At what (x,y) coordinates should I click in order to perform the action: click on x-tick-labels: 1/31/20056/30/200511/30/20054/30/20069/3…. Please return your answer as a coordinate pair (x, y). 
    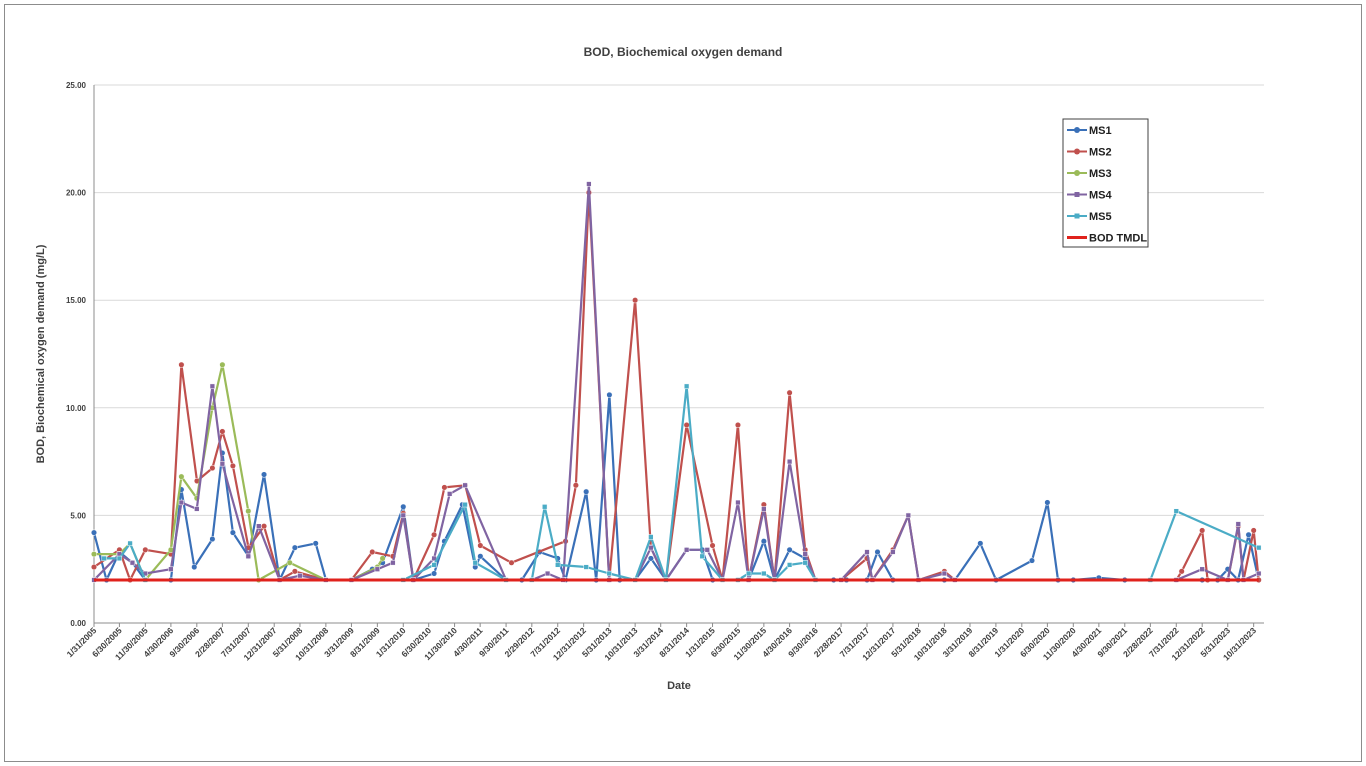
    Looking at the image, I should click on (661, 642).